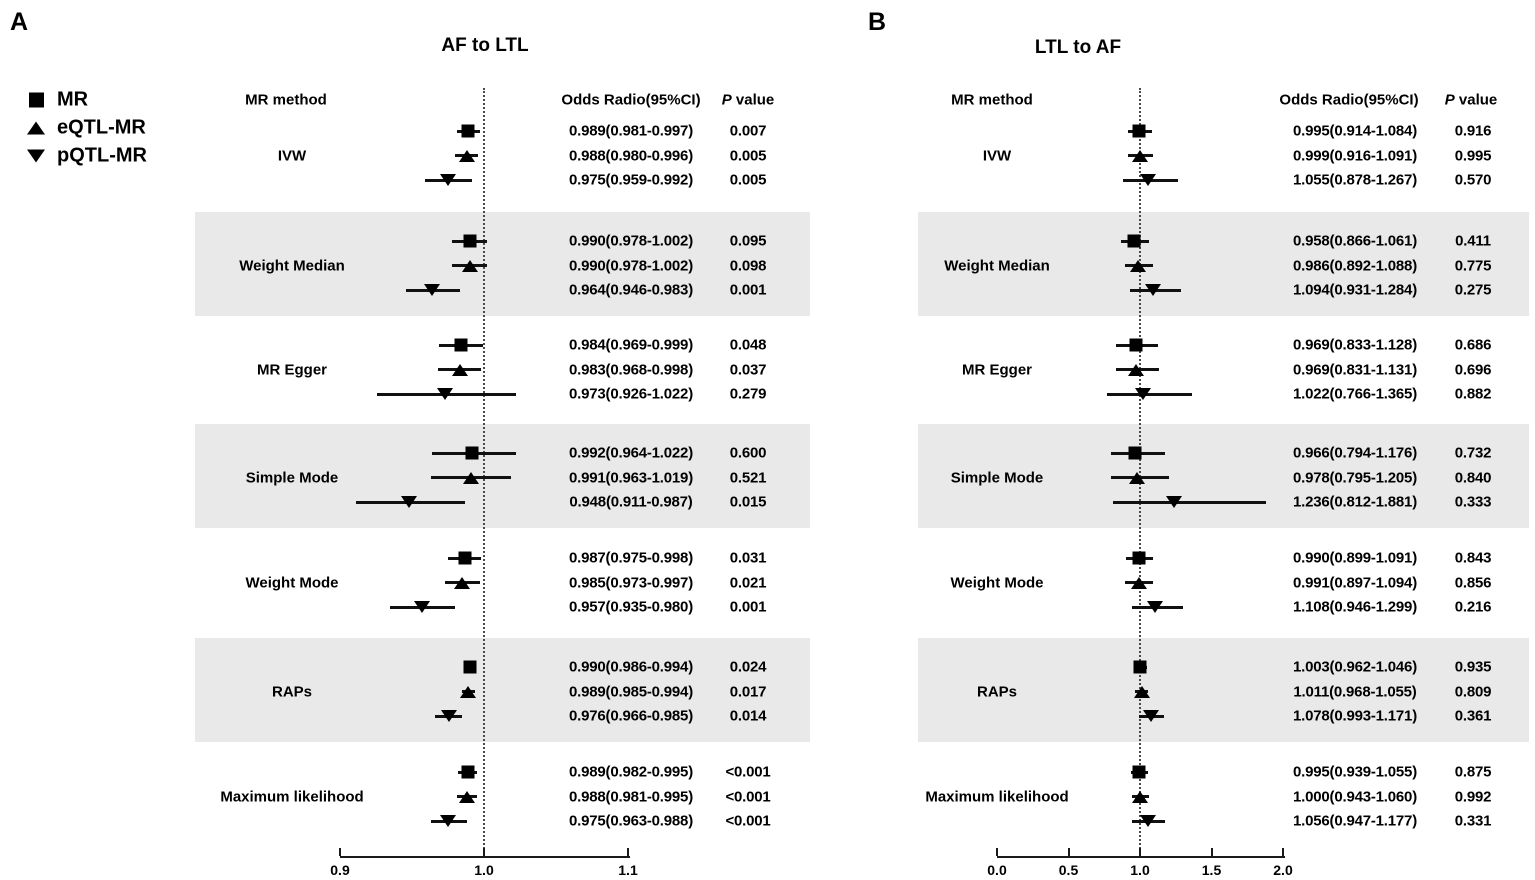  What do you see at coordinates (1349, 100) in the screenshot?
I see `panel-b-or-header: Odds Radio(95%CI)` at bounding box center [1349, 100].